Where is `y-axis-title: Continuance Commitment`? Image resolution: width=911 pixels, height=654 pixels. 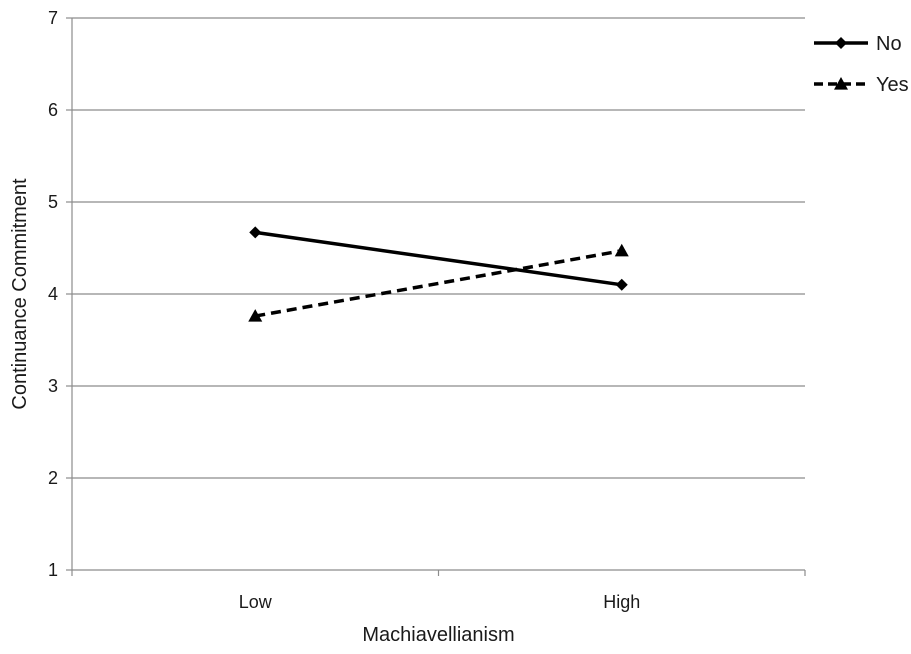 y-axis-title: Continuance Commitment is located at coordinates (20, 294).